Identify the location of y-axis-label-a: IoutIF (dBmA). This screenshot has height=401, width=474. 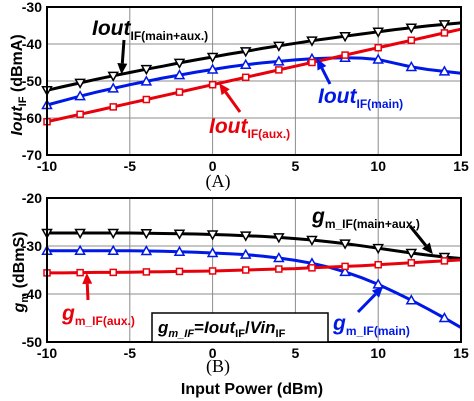
(19, 84).